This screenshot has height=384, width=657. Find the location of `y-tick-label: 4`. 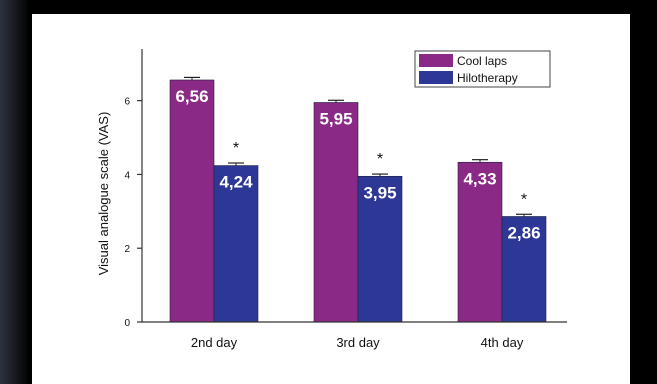

y-tick-label: 4 is located at coordinates (127, 175).